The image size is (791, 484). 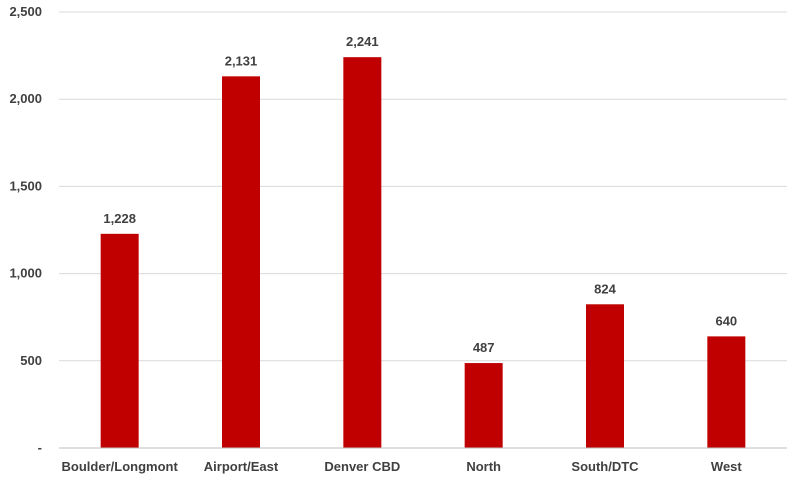 I want to click on x-category-label: North, so click(x=483, y=466).